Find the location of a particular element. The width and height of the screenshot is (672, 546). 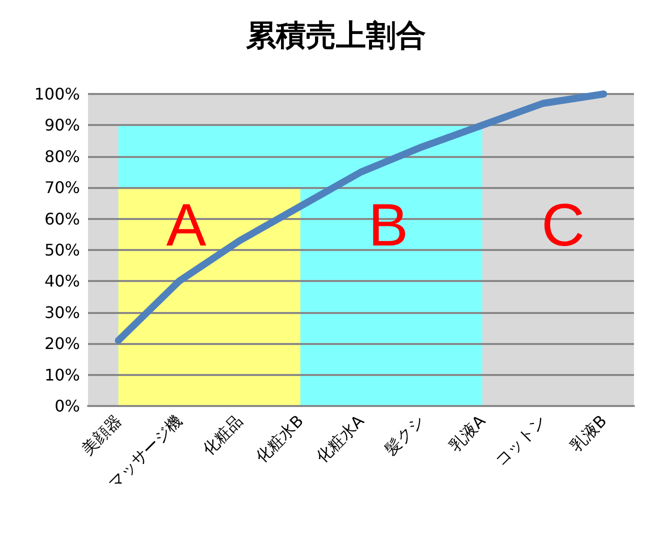

y-tick-label: 100% is located at coordinates (57, 94).